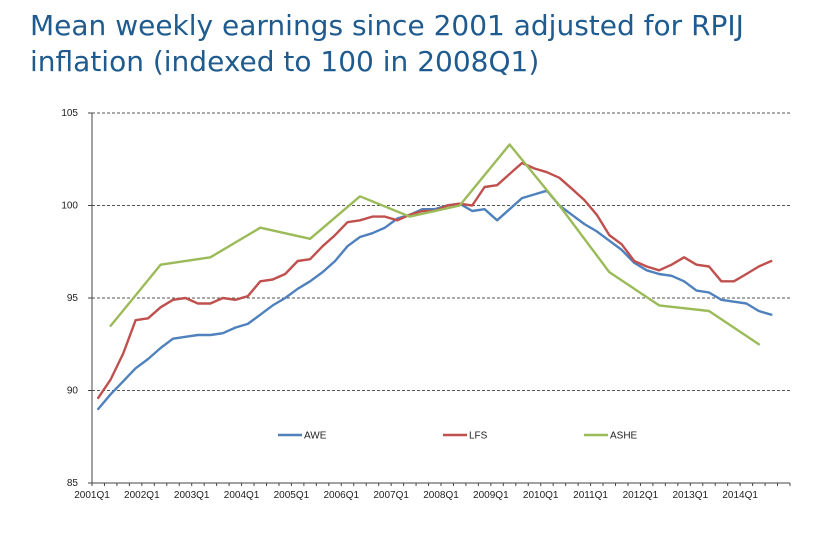 Image resolution: width=827 pixels, height=534 pixels. Describe the element at coordinates (641, 495) in the screenshot. I see `x-tick-label: 2012Q1` at that location.